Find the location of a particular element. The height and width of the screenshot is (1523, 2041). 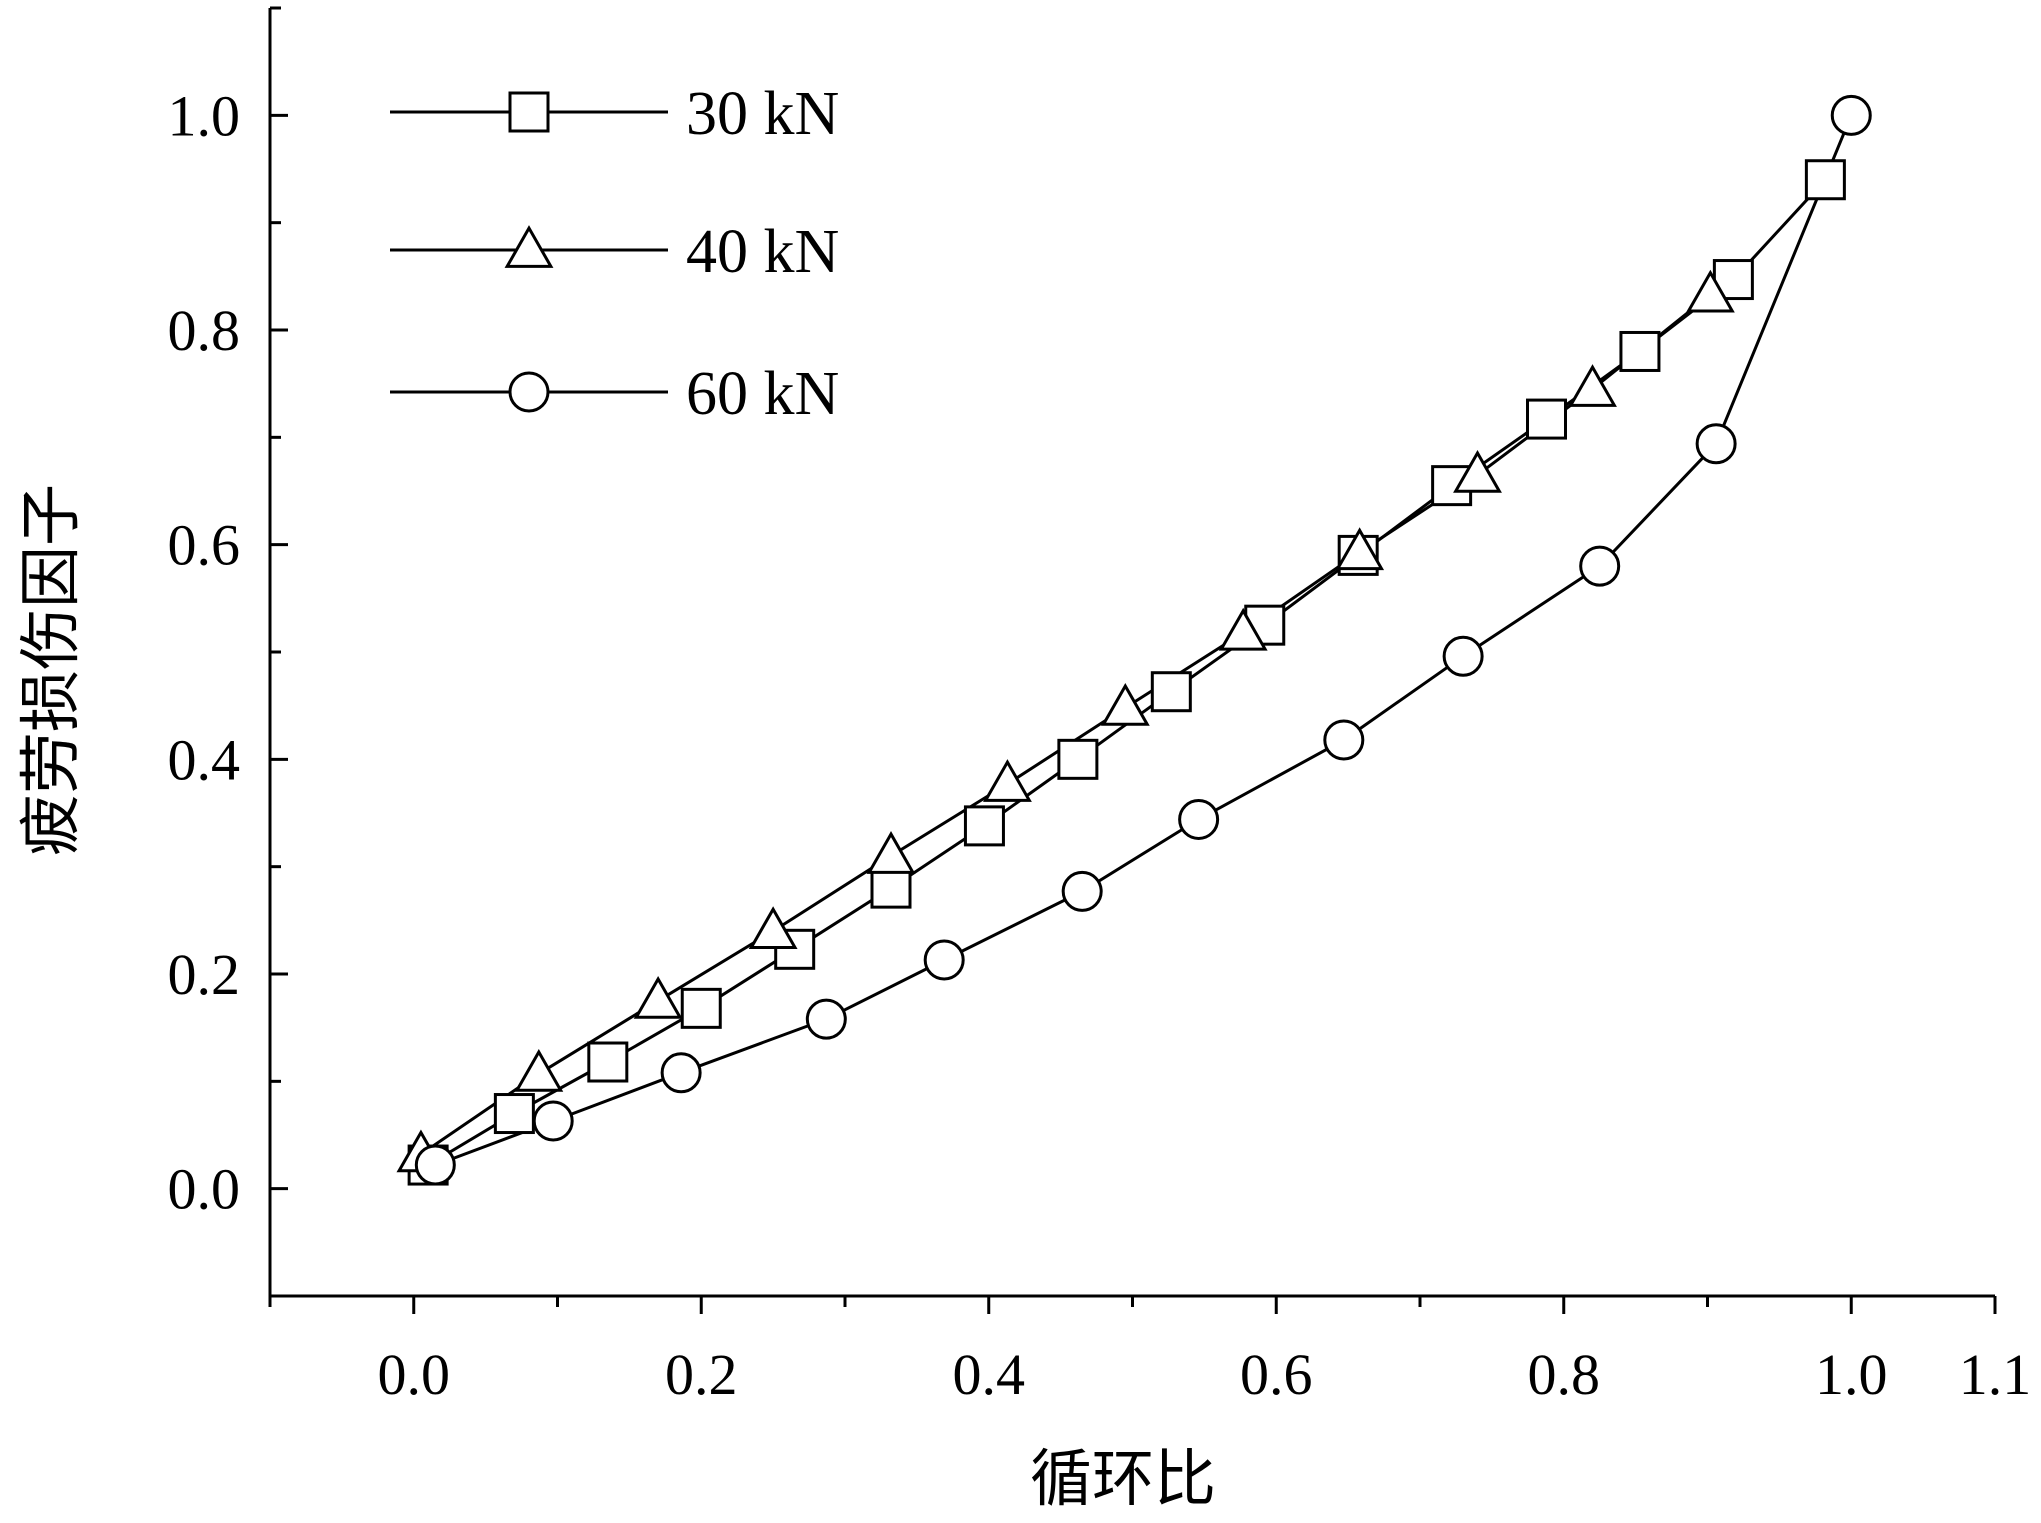

x-tick-label: 0.8 is located at coordinates (1564, 1374).